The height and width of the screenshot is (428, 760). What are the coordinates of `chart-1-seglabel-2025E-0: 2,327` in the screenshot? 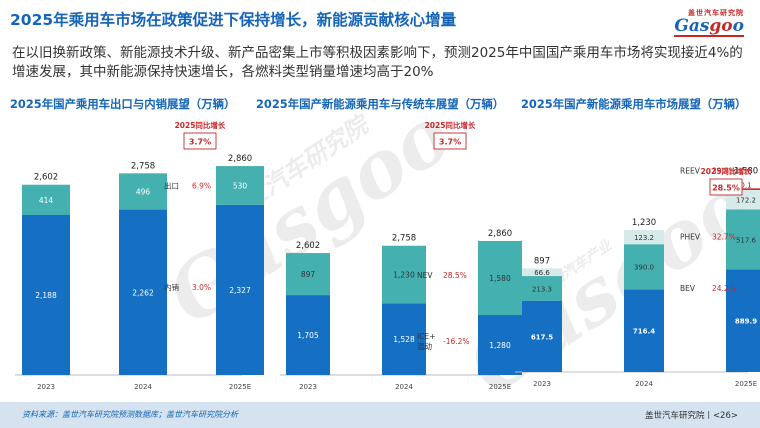 It's located at (240, 290).